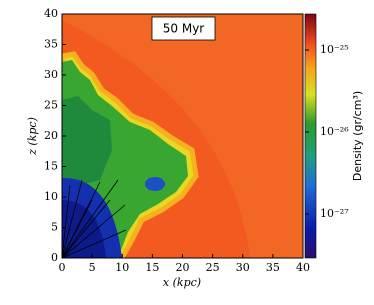 Image resolution: width=374 pixels, height=305 pixels. What do you see at coordinates (303, 267) in the screenshot?
I see `x-tick-label: 40` at bounding box center [303, 267].